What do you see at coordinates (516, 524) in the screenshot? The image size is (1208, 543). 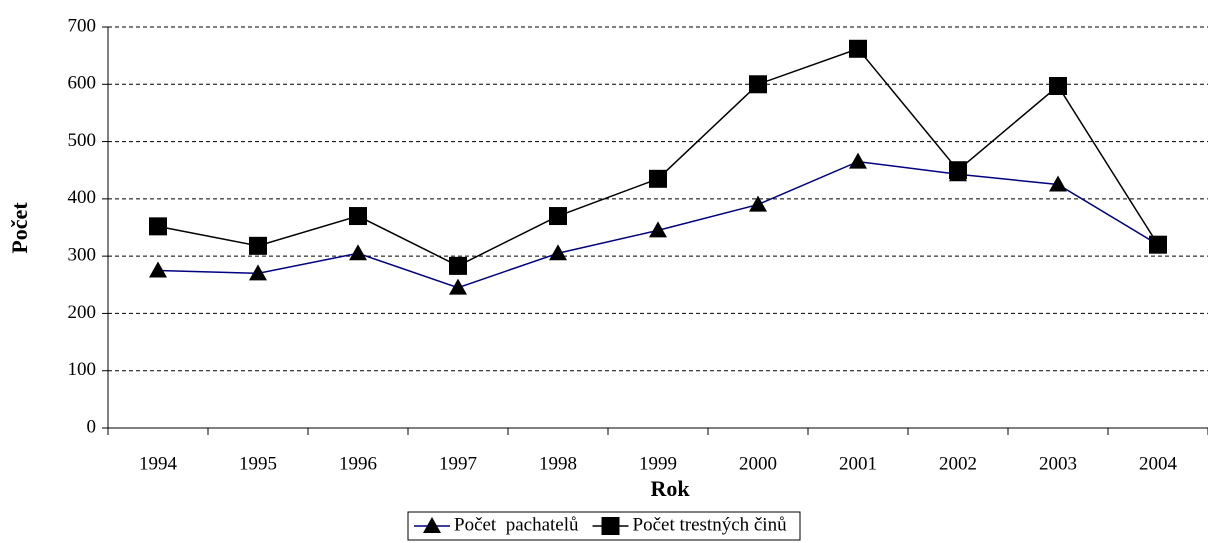 I see `legend-label: Počet pachatelů` at bounding box center [516, 524].